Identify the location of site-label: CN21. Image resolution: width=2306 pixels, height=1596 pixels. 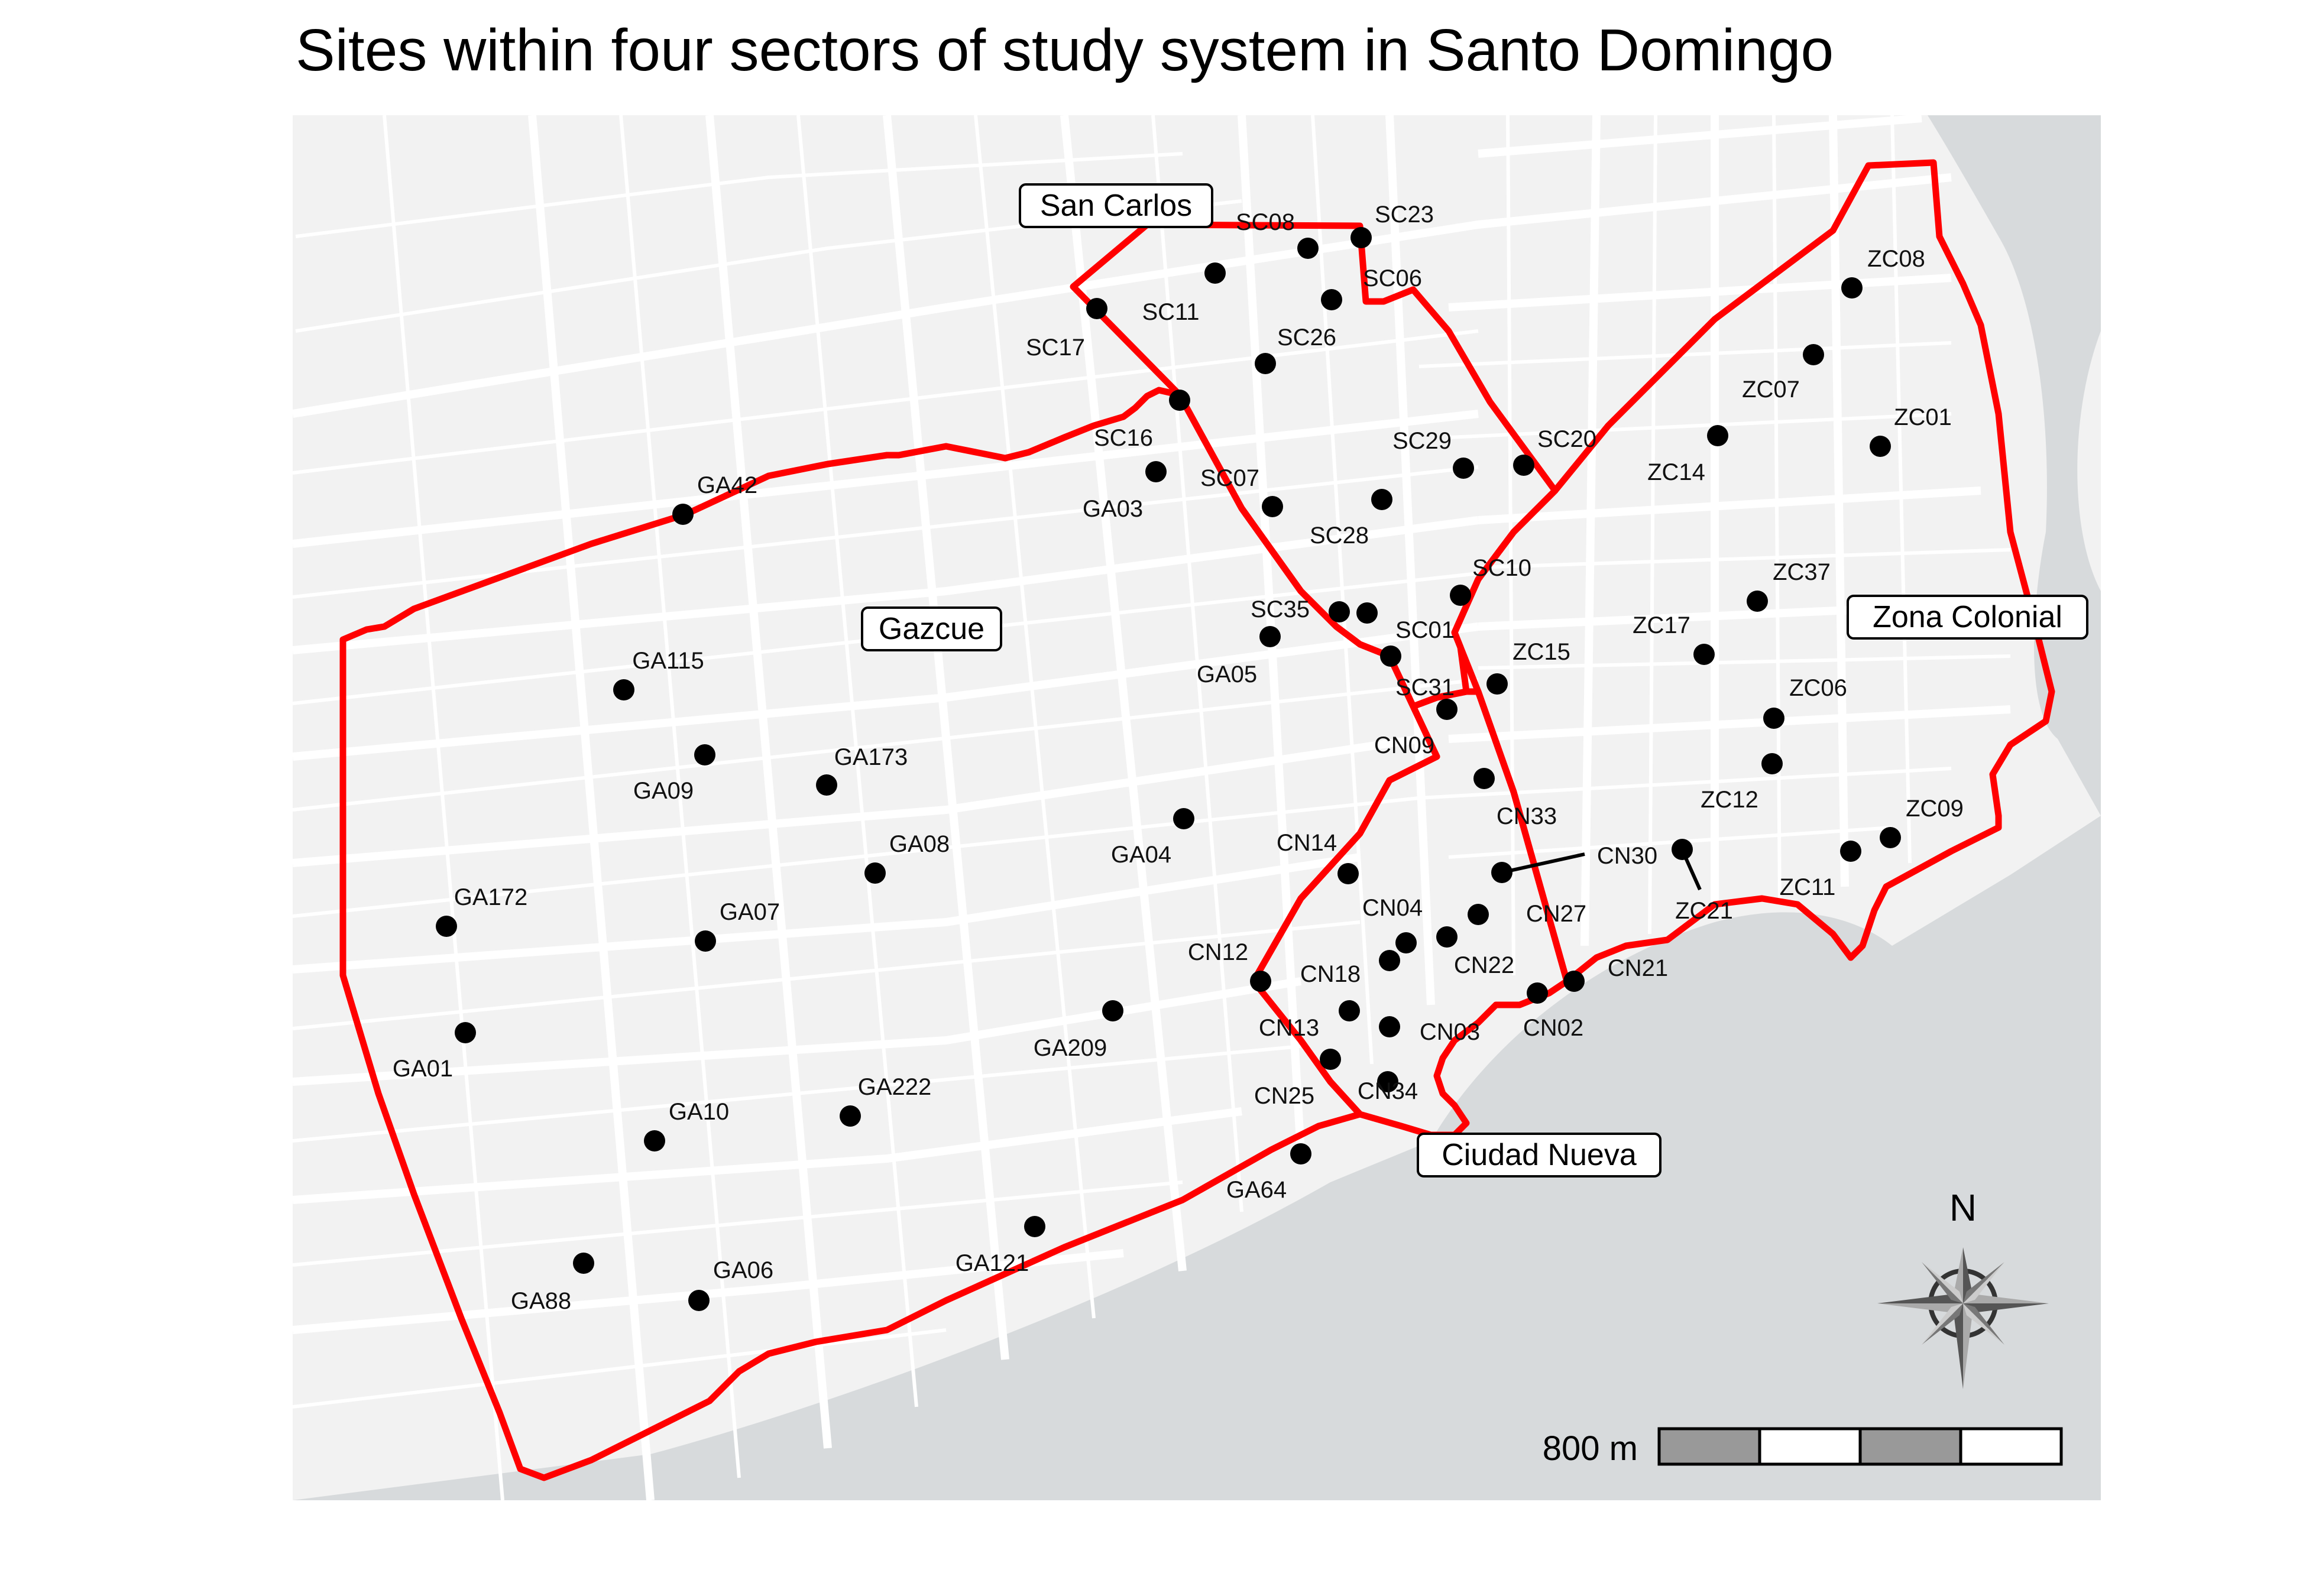
(1638, 968).